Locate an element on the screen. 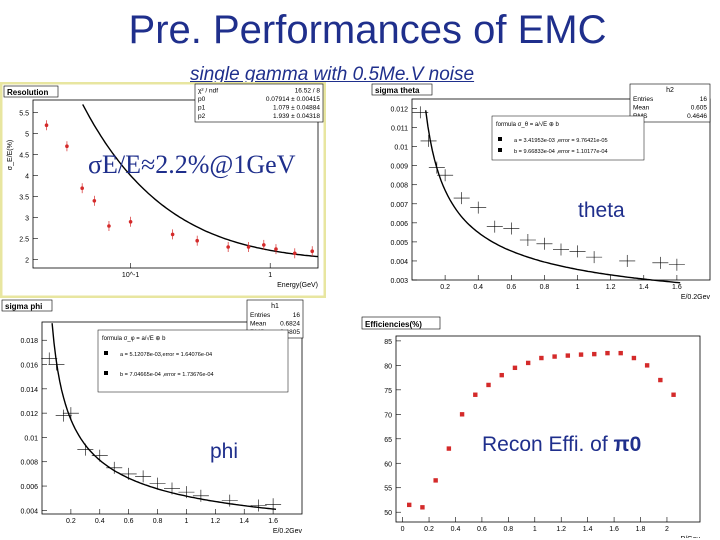  stats-key: p0 is located at coordinates (202, 99).